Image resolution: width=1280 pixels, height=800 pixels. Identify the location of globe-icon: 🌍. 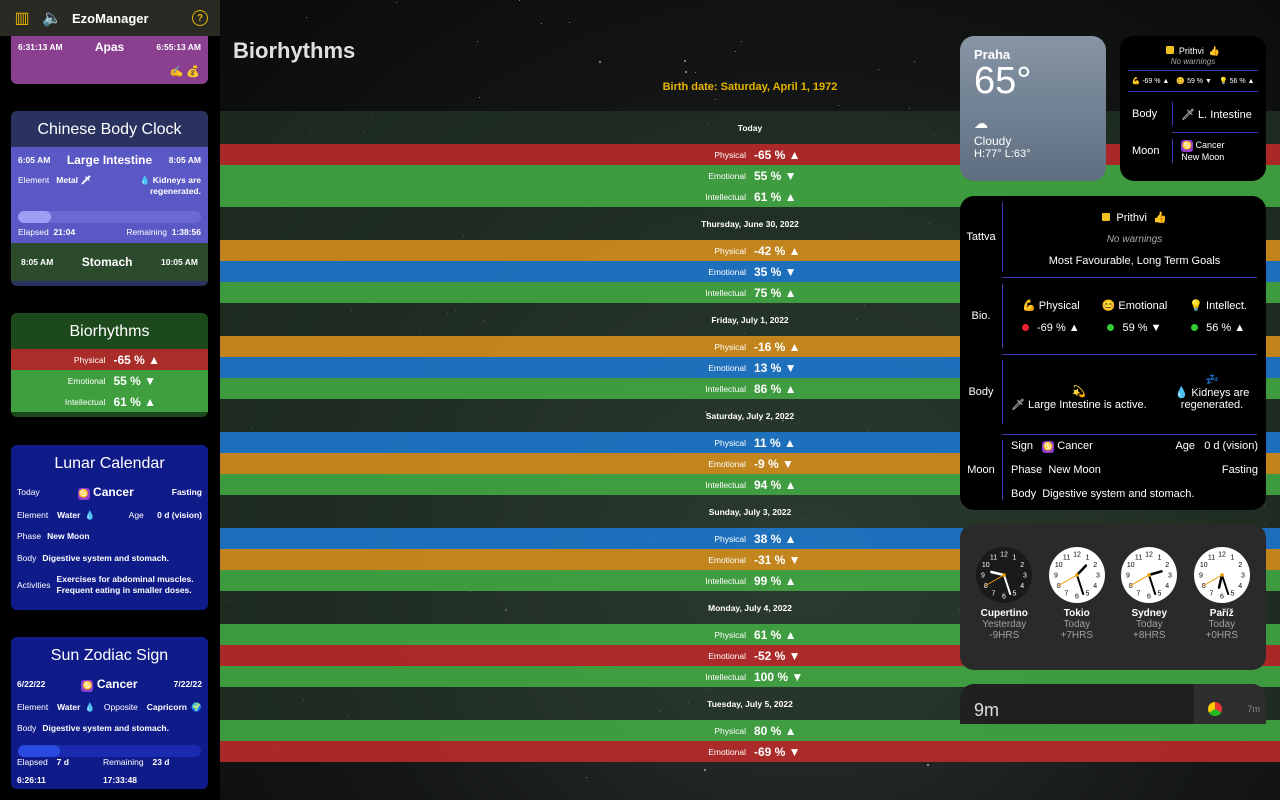
(196, 707).